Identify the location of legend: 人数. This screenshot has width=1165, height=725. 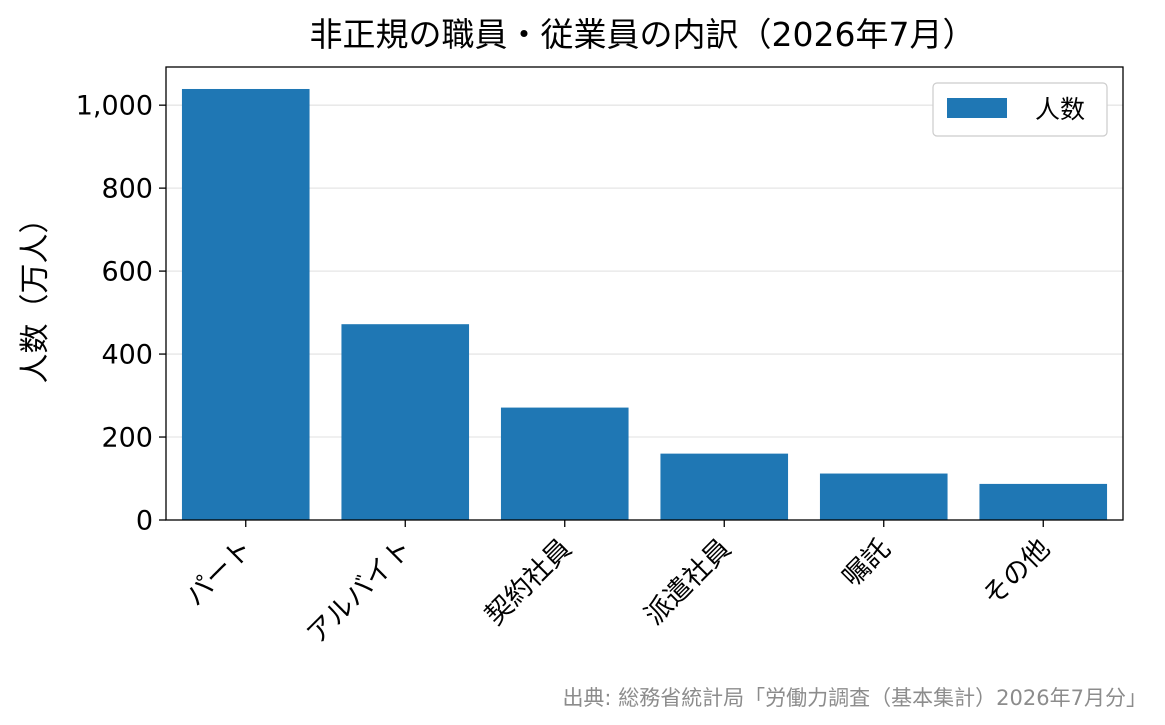
(1020, 109).